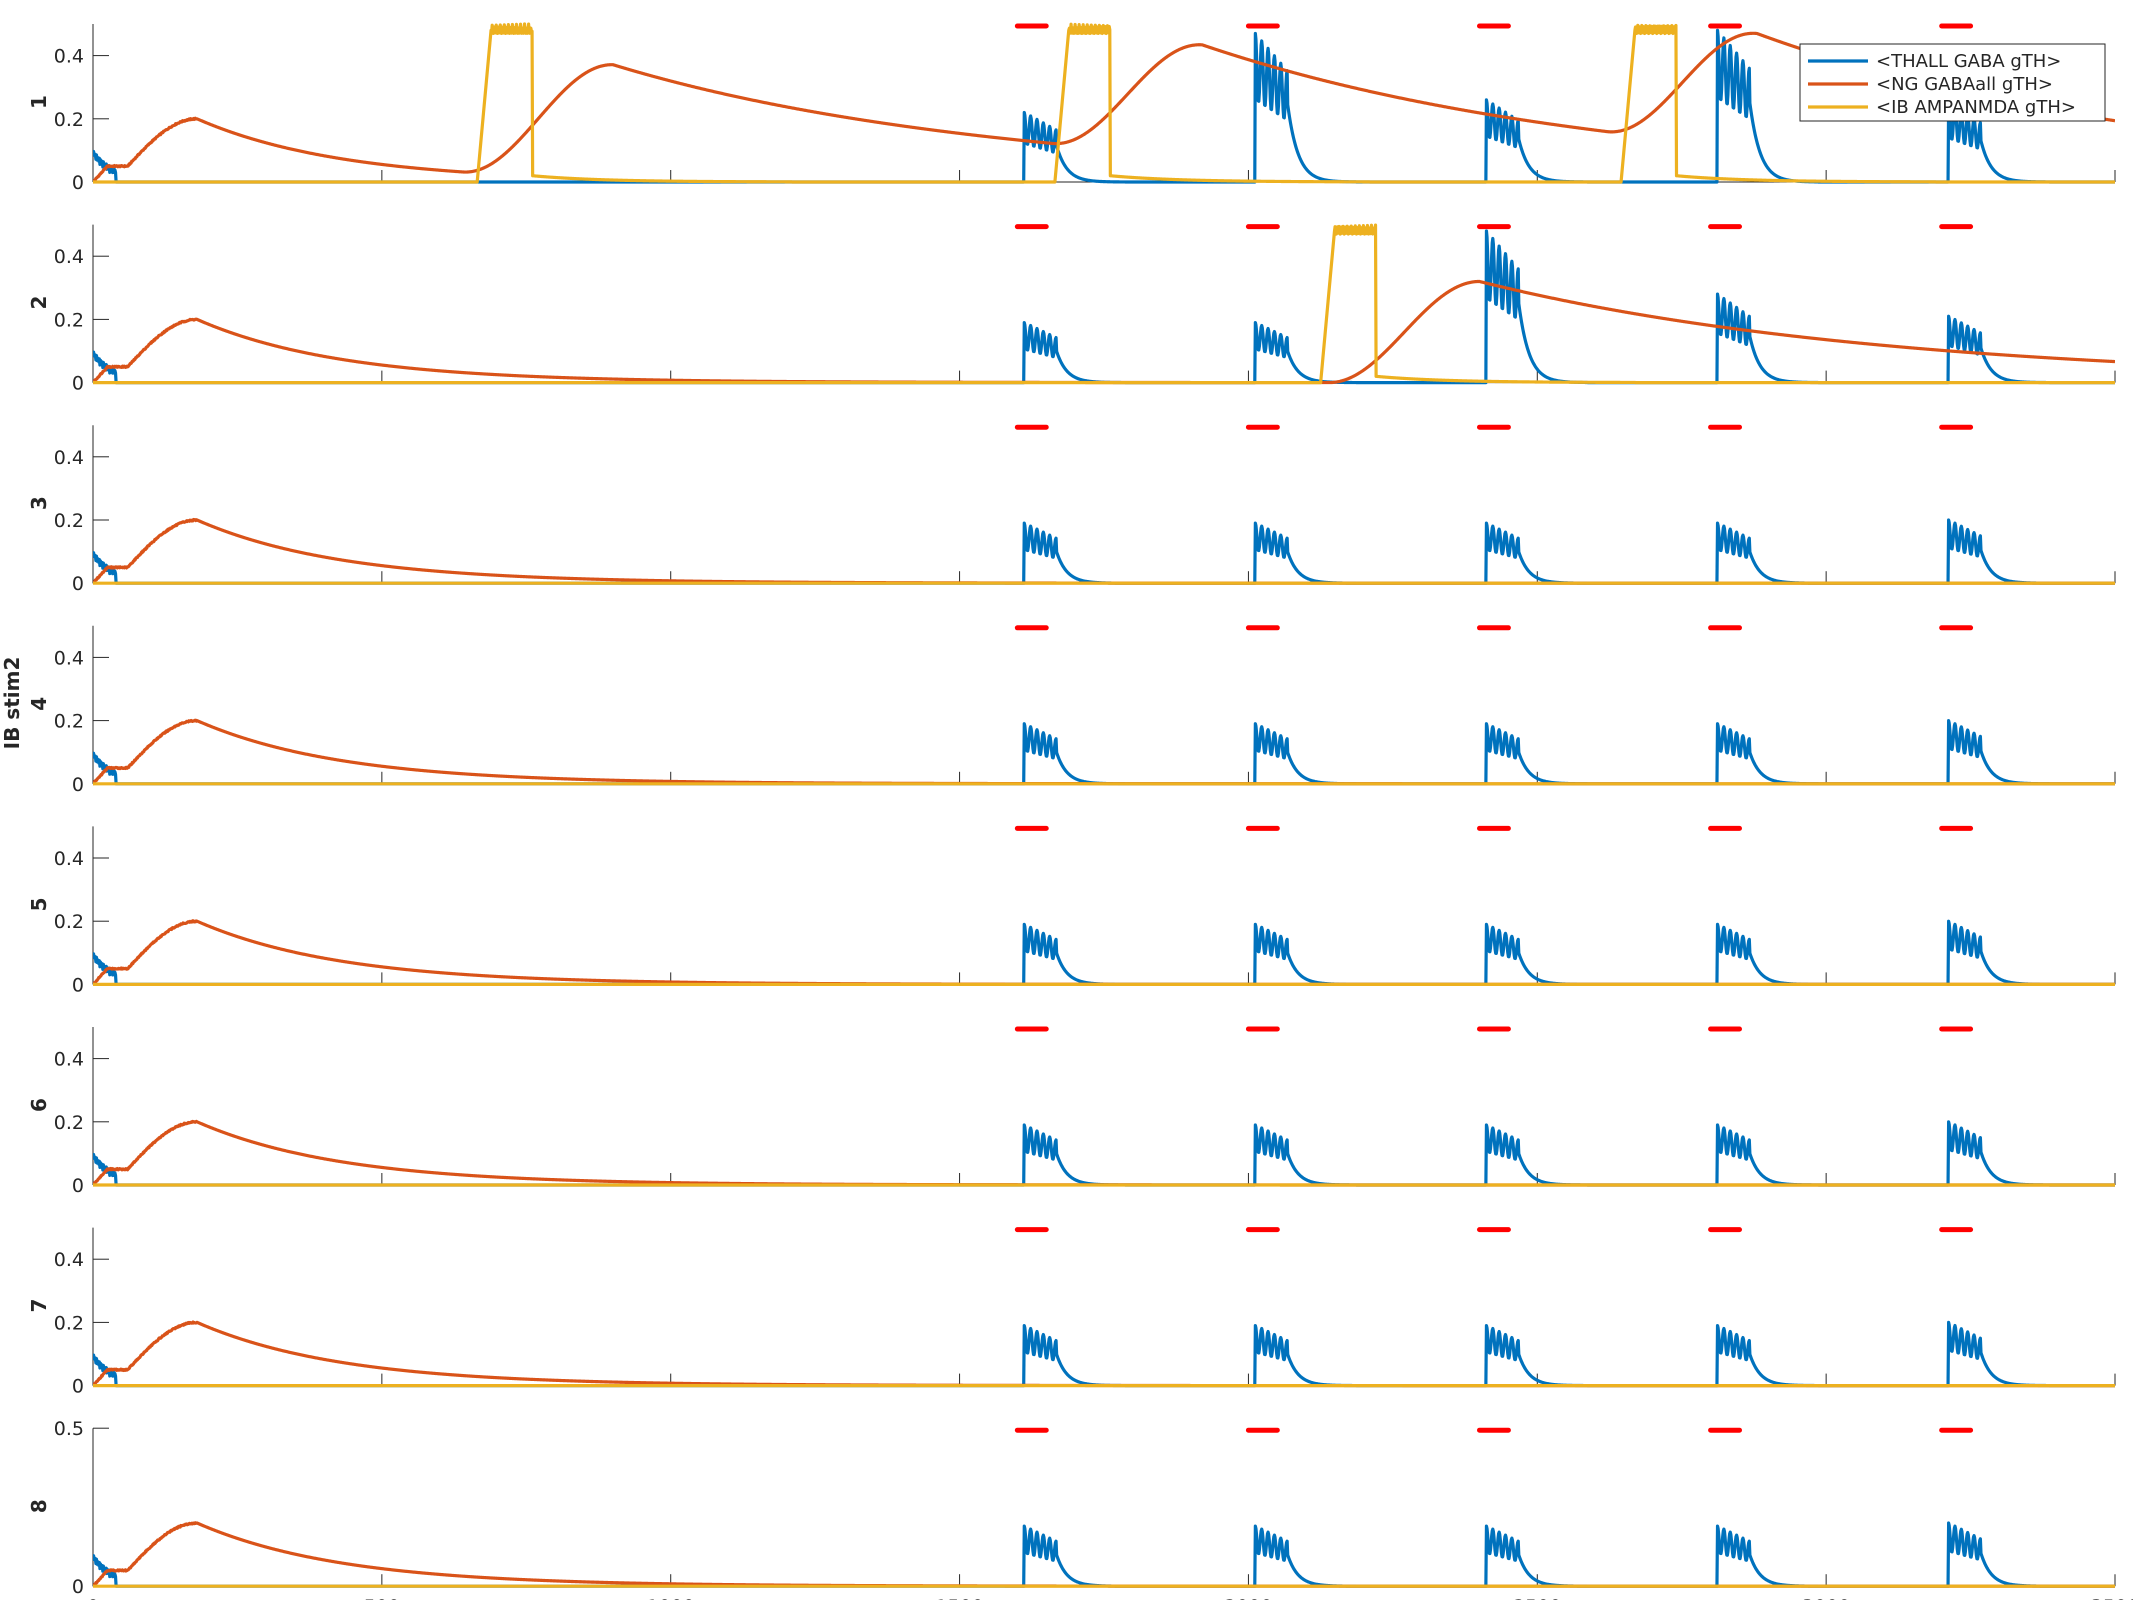 The width and height of the screenshot is (2133, 1600). I want to click on panel-label: 2, so click(39, 303).